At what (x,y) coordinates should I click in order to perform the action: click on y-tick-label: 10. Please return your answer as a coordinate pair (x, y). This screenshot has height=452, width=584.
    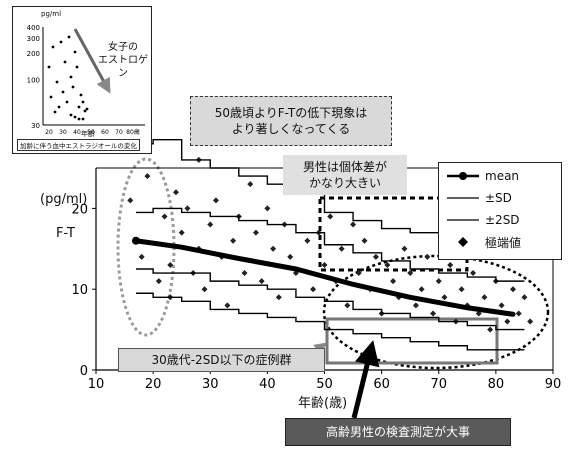
    Looking at the image, I should click on (79, 290).